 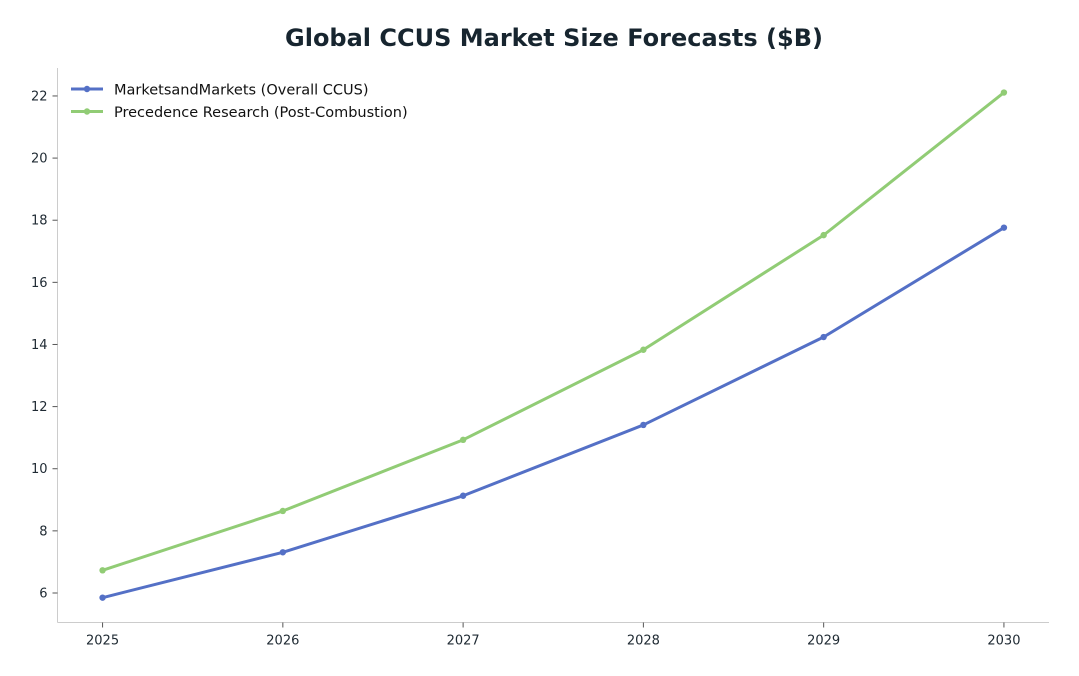 What do you see at coordinates (39, 469) in the screenshot?
I see `y-tick-label: 10` at bounding box center [39, 469].